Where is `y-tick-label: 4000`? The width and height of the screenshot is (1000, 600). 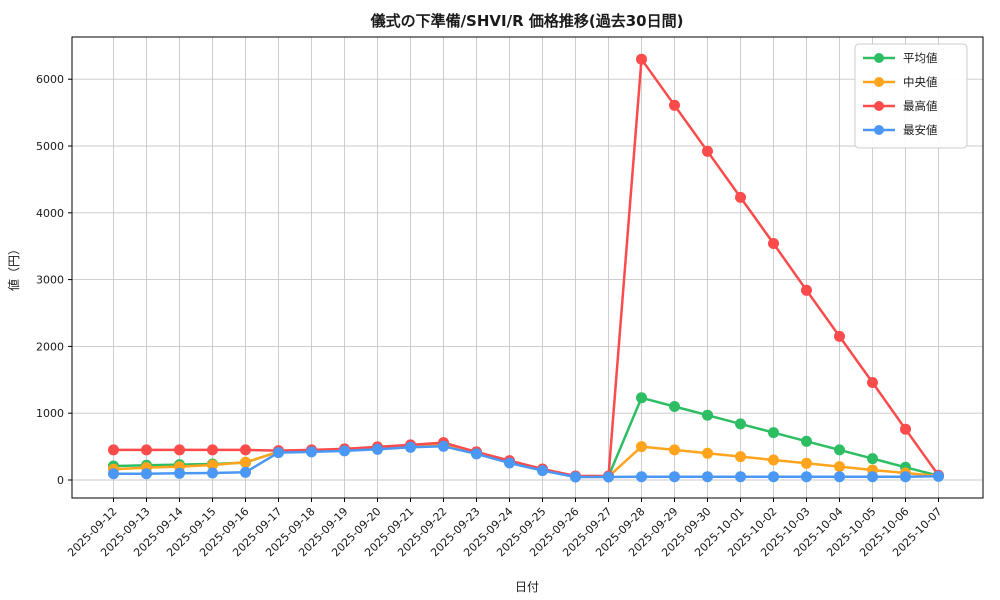 y-tick-label: 4000 is located at coordinates (50, 213).